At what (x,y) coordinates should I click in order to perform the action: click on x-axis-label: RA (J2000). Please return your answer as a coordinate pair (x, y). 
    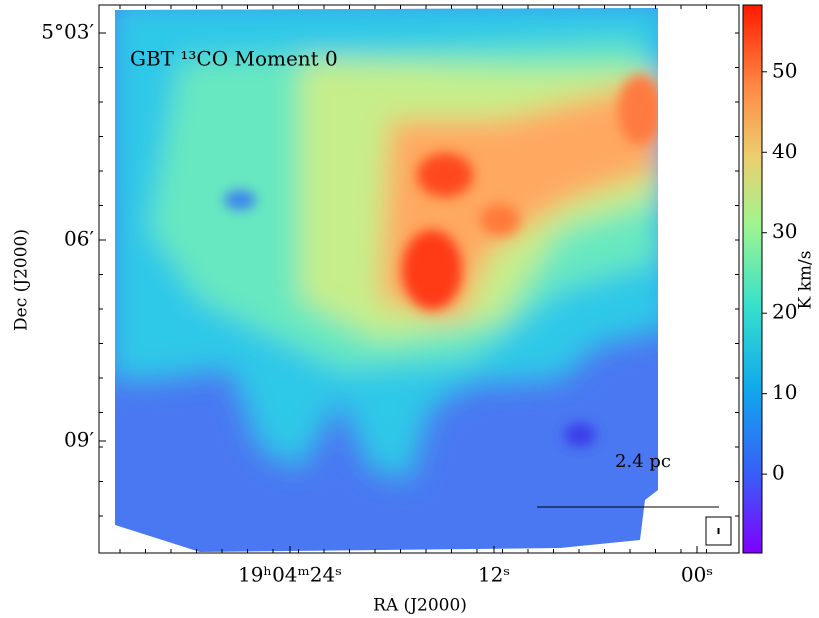
    Looking at the image, I should click on (420, 606).